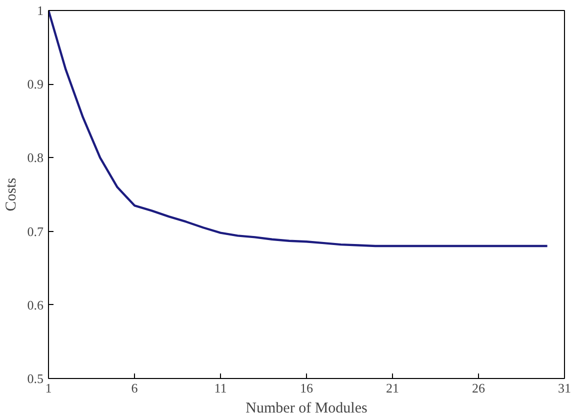 This screenshot has height=419, width=576. What do you see at coordinates (307, 388) in the screenshot?
I see `x-tick-label: 16` at bounding box center [307, 388].